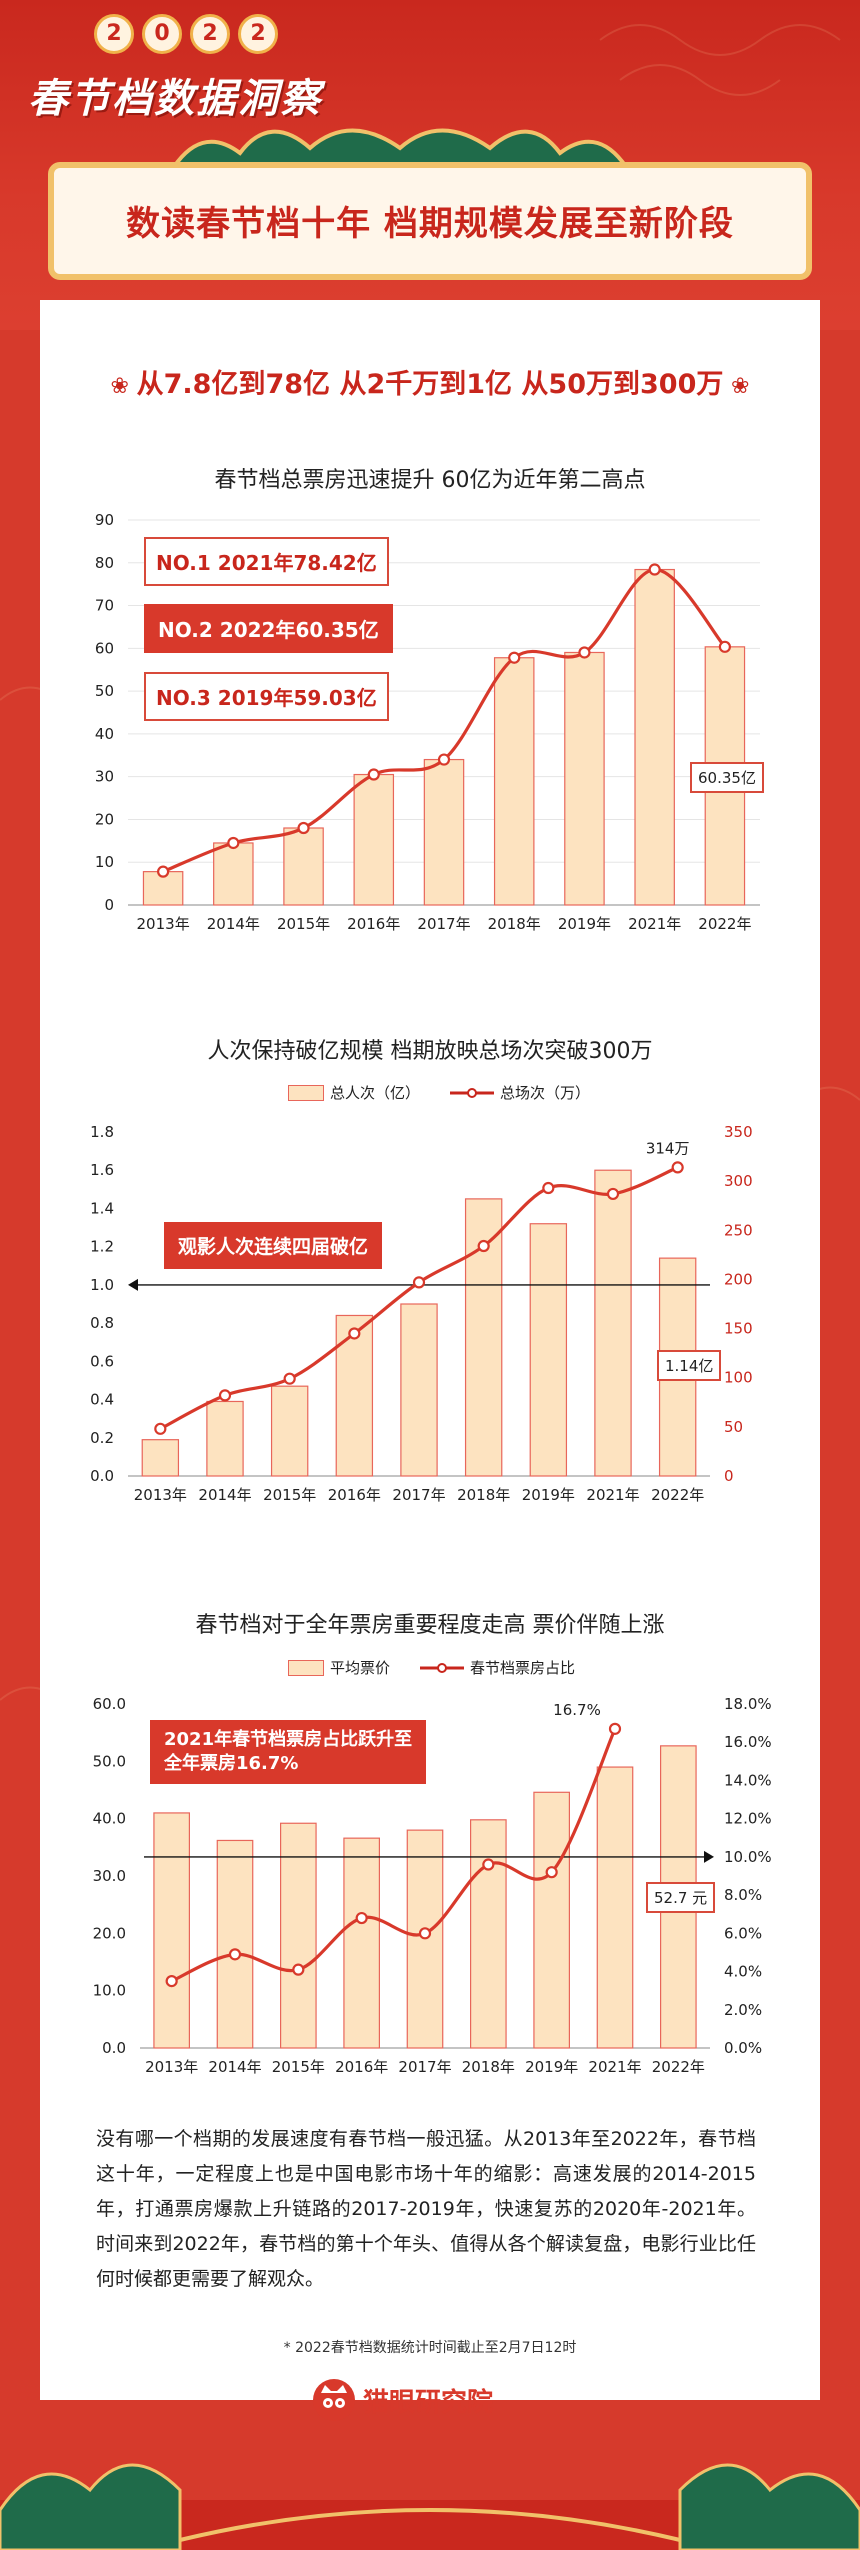  What do you see at coordinates (104, 563) in the screenshot?
I see `y-tick-label: 80` at bounding box center [104, 563].